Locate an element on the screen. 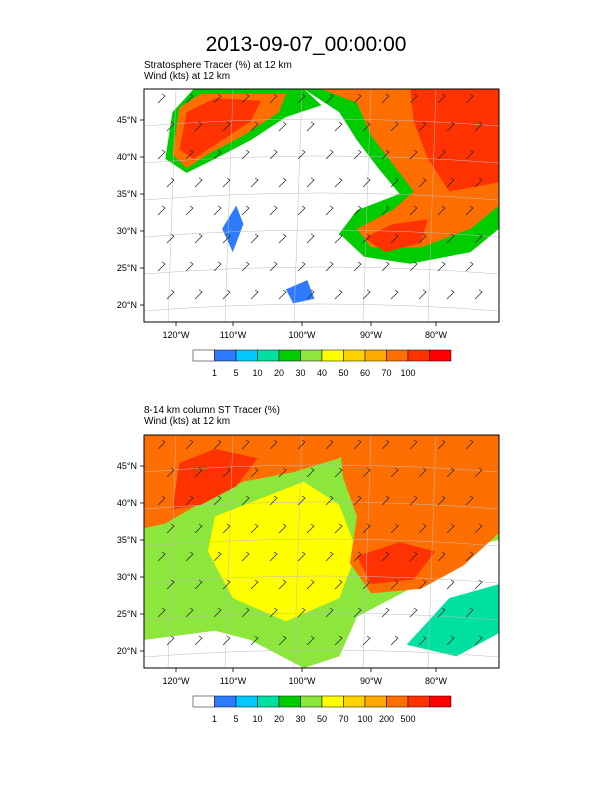 This screenshot has height=792, width=612. y-tick-label: 45°N is located at coordinates (127, 466).